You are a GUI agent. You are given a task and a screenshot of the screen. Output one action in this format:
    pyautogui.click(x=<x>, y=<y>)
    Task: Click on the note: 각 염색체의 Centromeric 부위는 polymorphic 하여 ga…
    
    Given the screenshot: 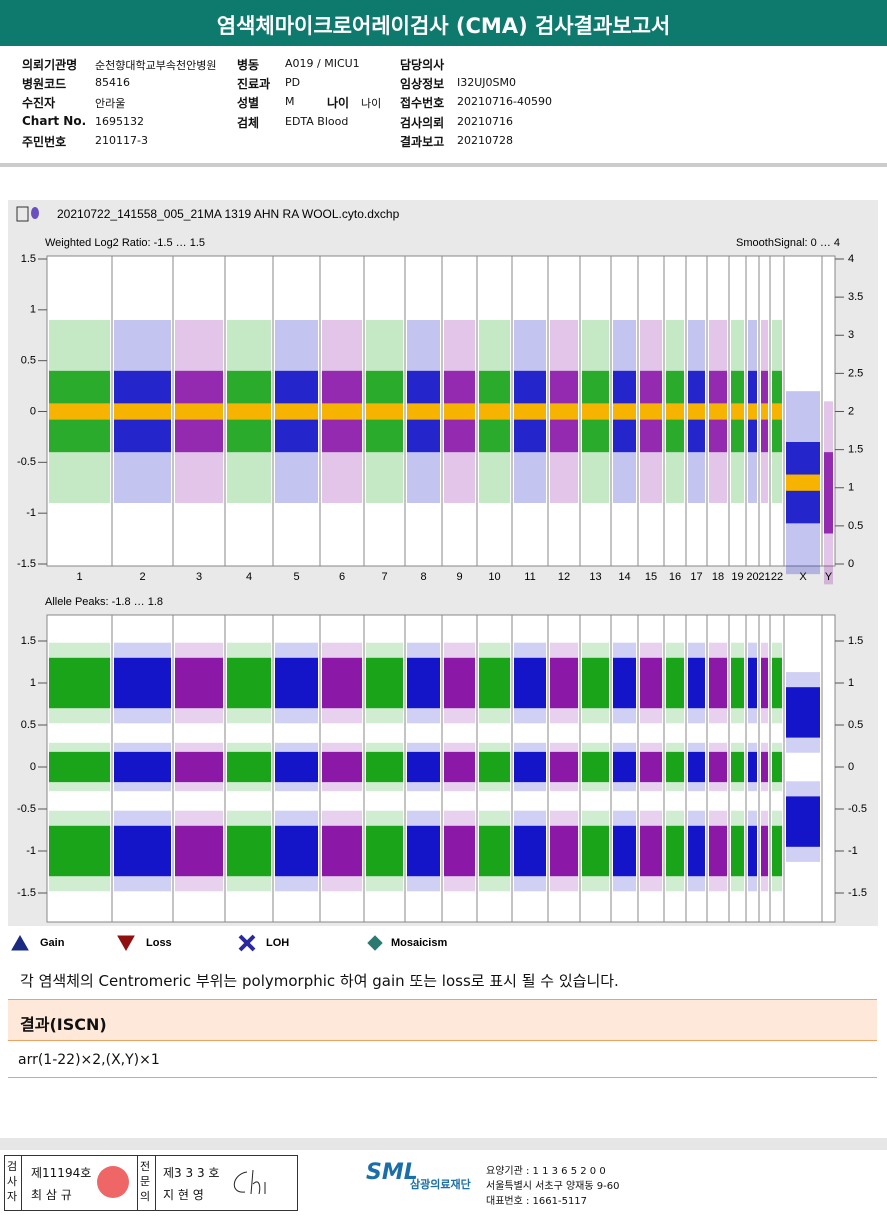 What is the action you would take?
    pyautogui.click(x=319, y=981)
    